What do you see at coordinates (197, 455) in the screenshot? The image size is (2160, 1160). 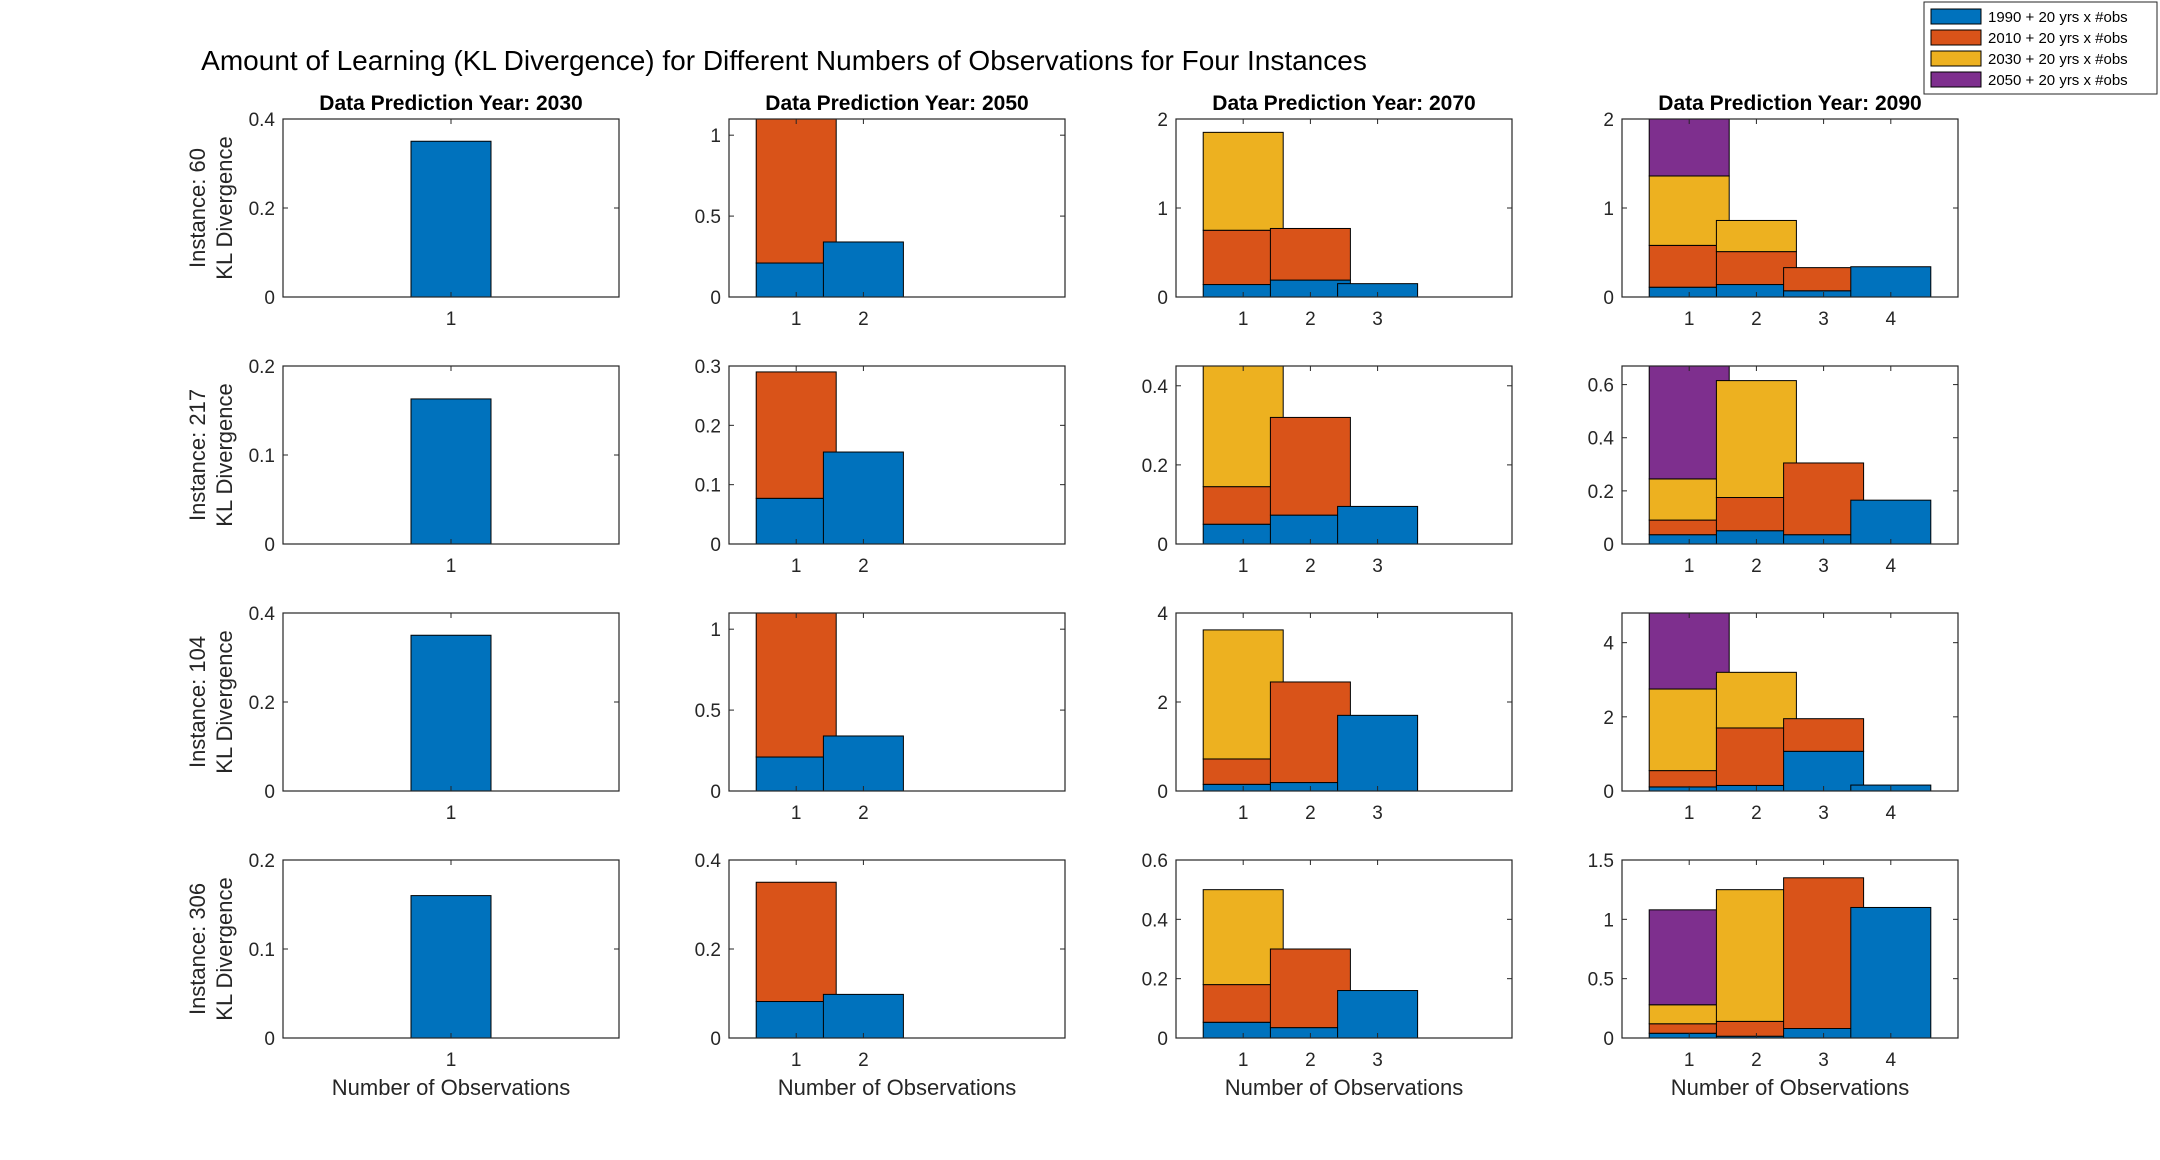 I see `row-label: Instance: 217` at bounding box center [197, 455].